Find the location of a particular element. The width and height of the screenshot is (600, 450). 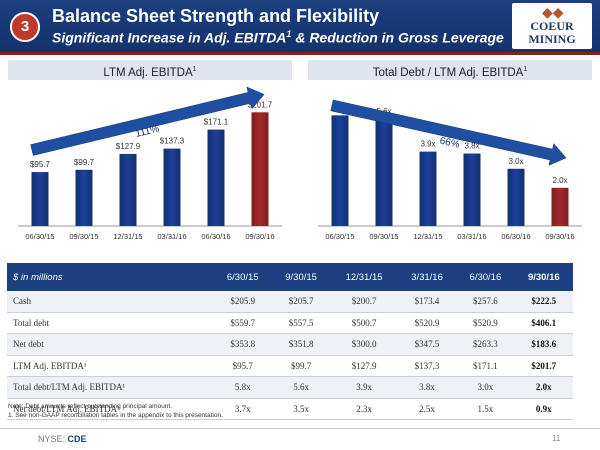

table-header-date: 6/30/16 is located at coordinates (485, 277).